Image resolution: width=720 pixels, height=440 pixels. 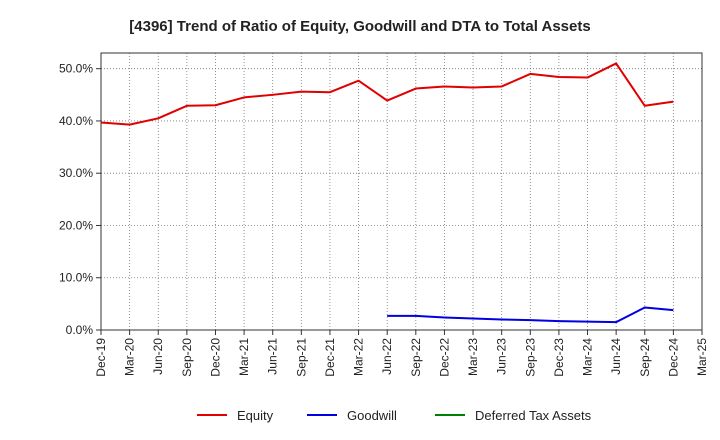 I want to click on x-tick-label: Jun-24, so click(x=616, y=356).